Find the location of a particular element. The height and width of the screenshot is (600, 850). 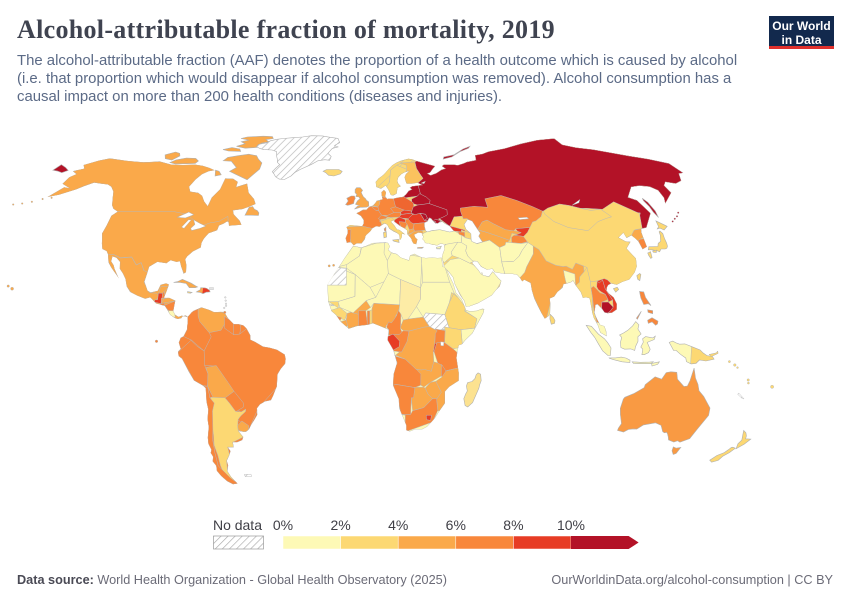

svg-text: 4% is located at coordinates (398, 525).